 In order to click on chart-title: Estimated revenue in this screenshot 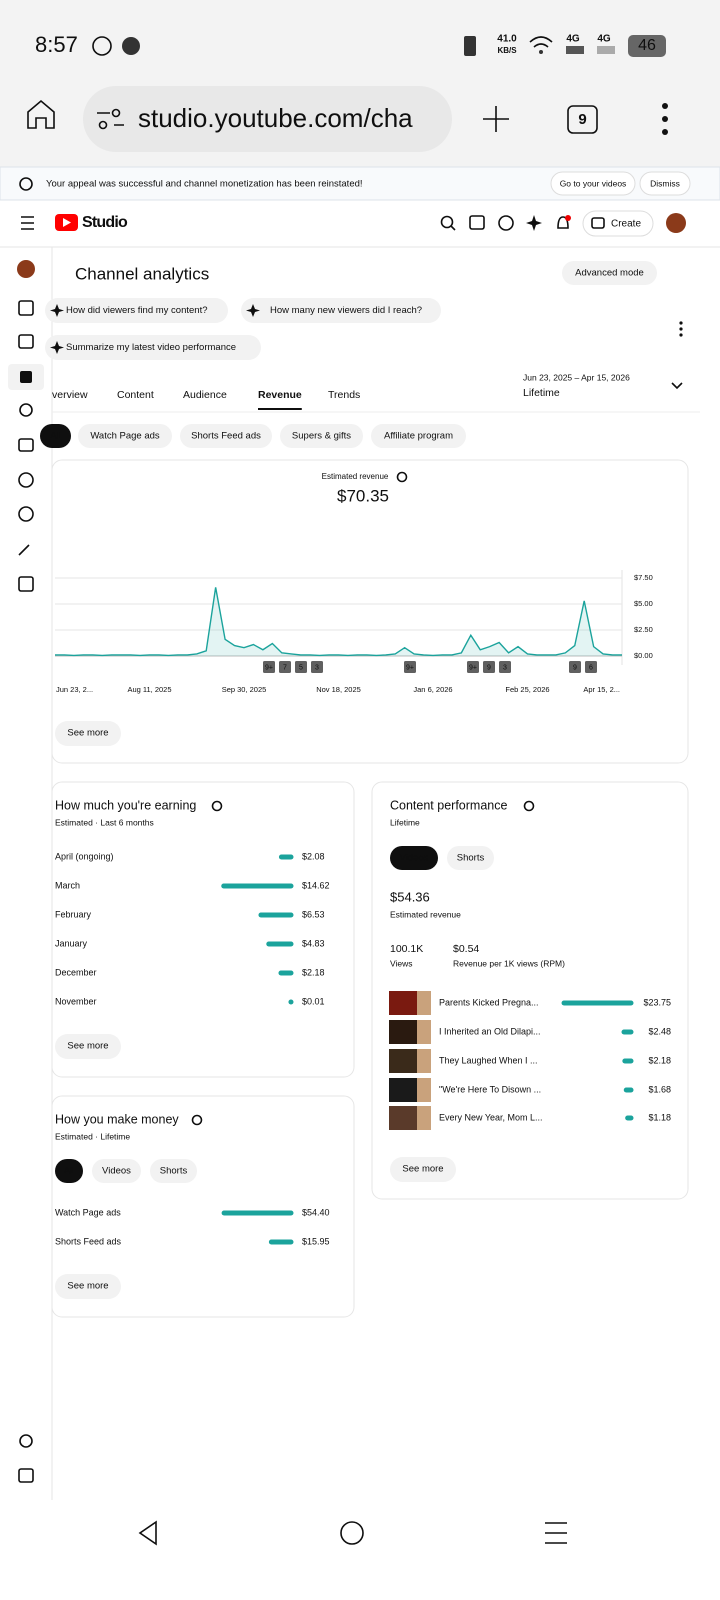, I will do `click(355, 476)`.